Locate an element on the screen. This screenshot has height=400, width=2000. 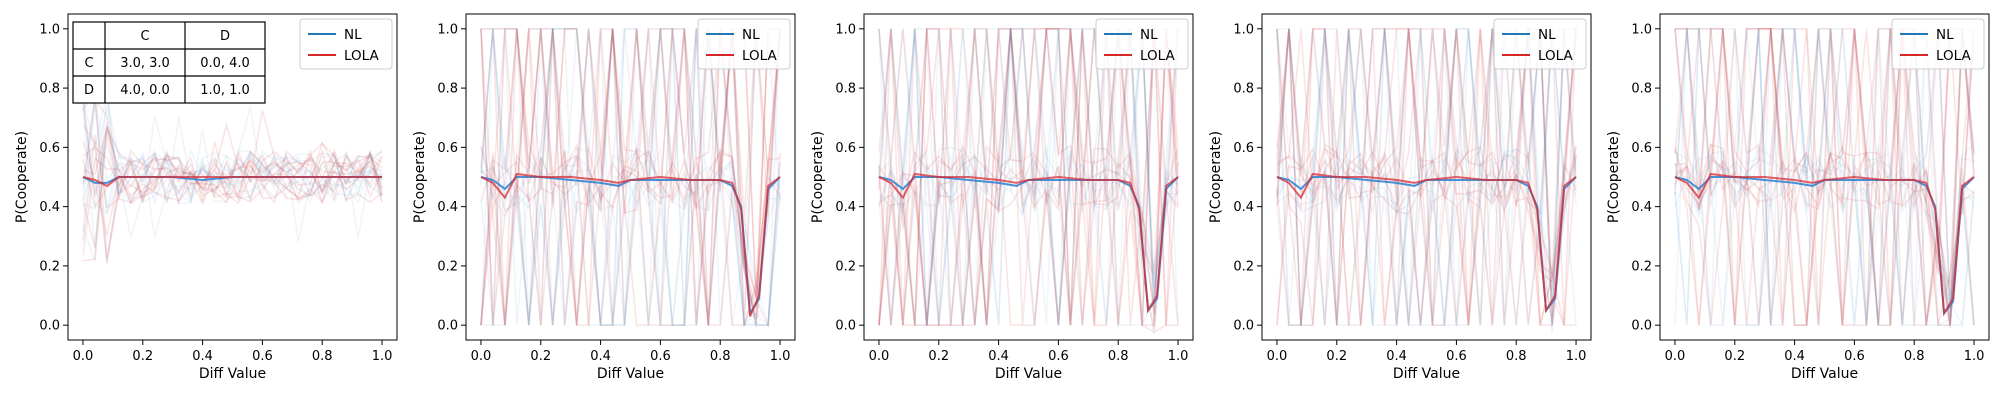
legend-label-lola: LOLA is located at coordinates (1555, 56).